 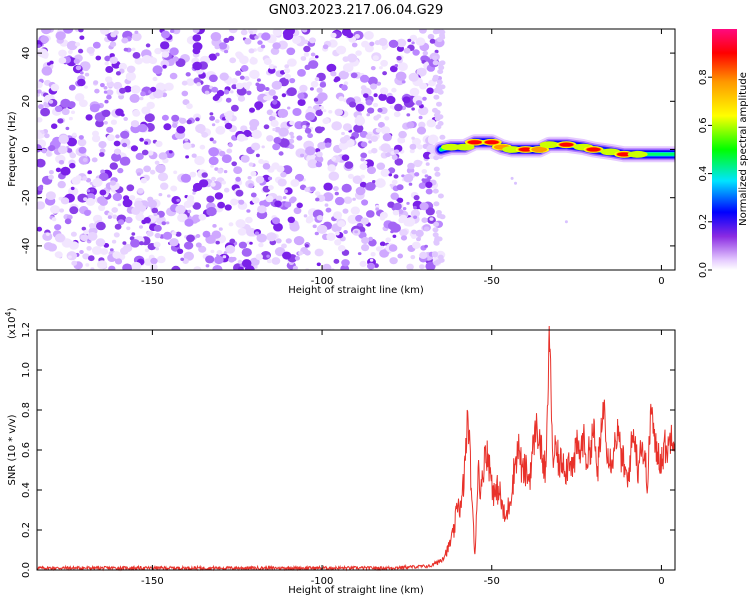 I want to click on stray-dot, so click(x=515, y=183).